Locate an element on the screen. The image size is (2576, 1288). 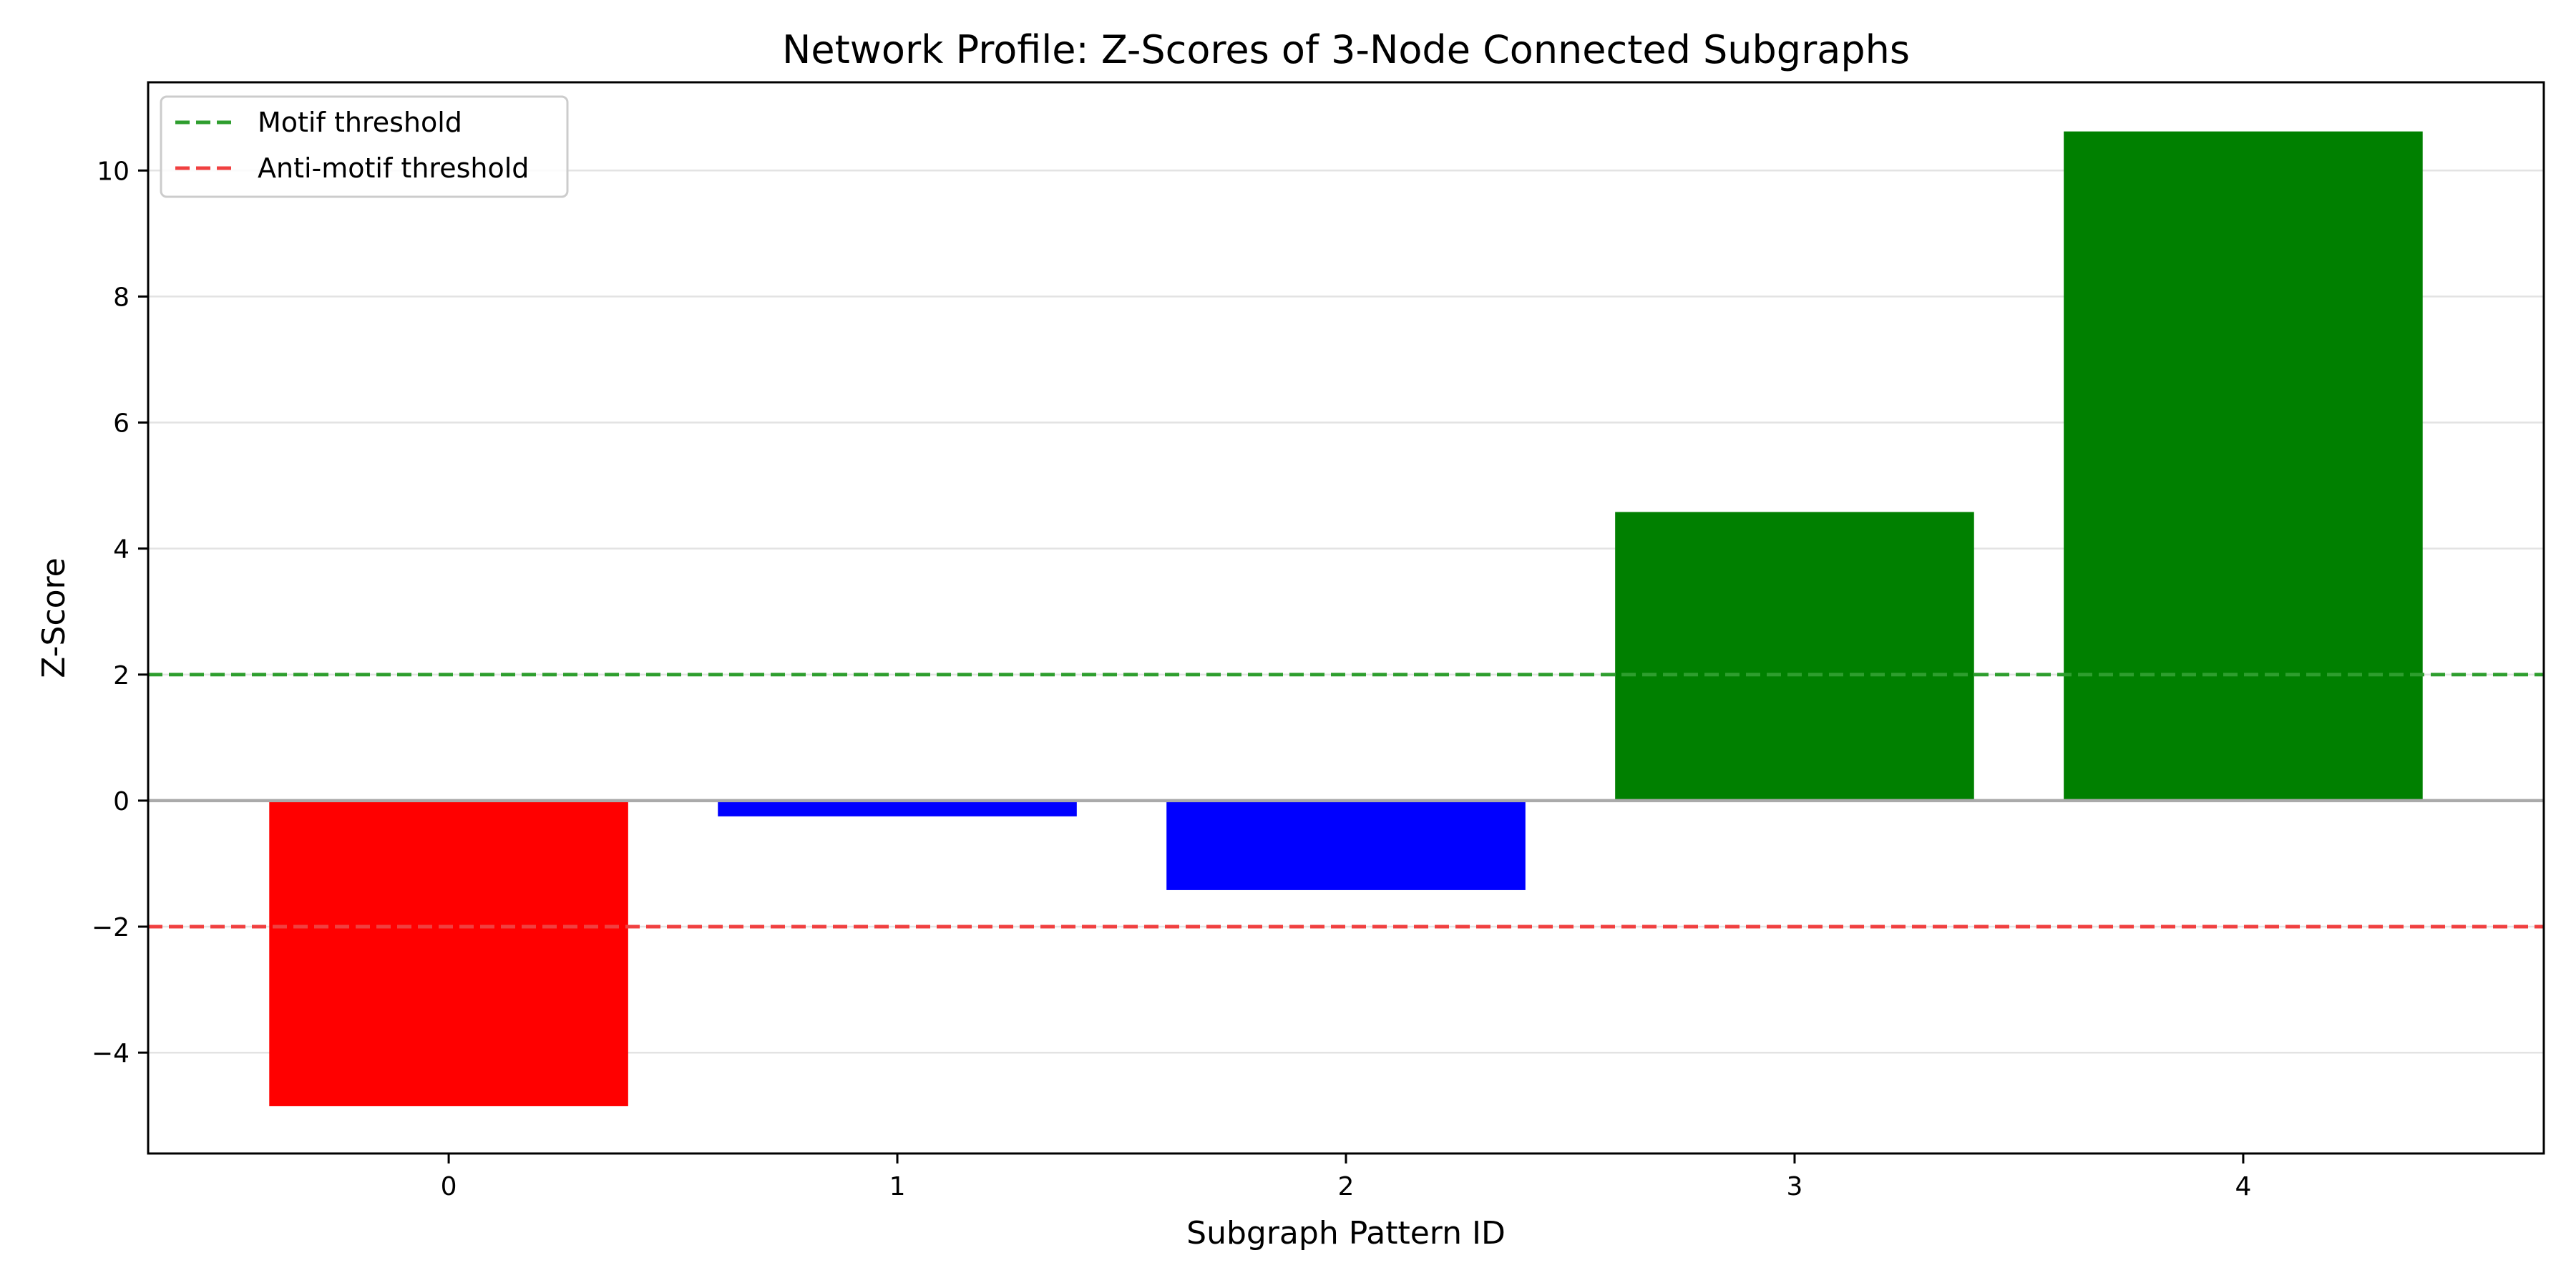
y-tick-label: 2 is located at coordinates (122, 676).